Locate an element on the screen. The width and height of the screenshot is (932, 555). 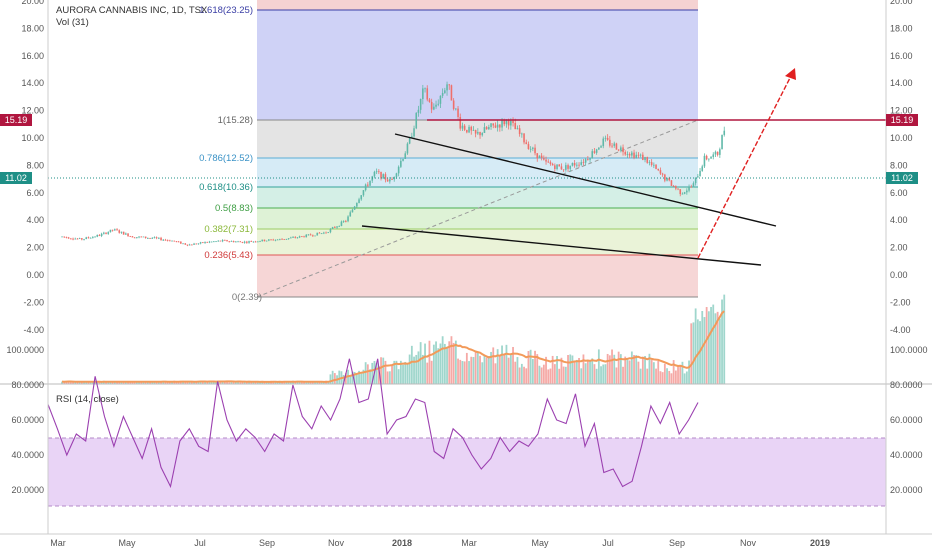
right-axis-tick: 12.00 is located at coordinates (901, 111).